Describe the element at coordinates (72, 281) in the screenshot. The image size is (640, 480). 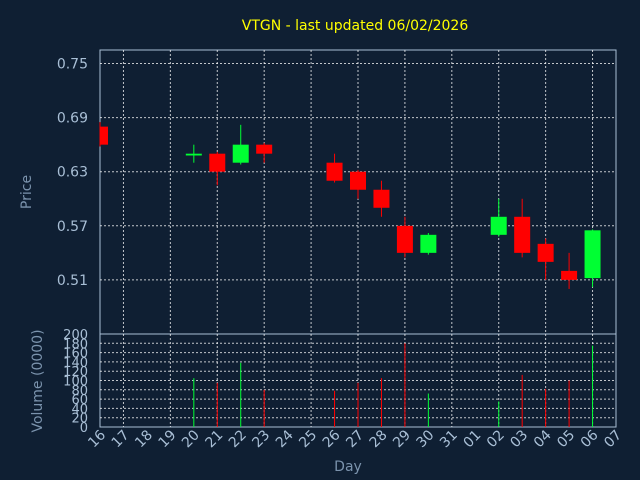
I see `price-tick-label: 0.51` at that location.